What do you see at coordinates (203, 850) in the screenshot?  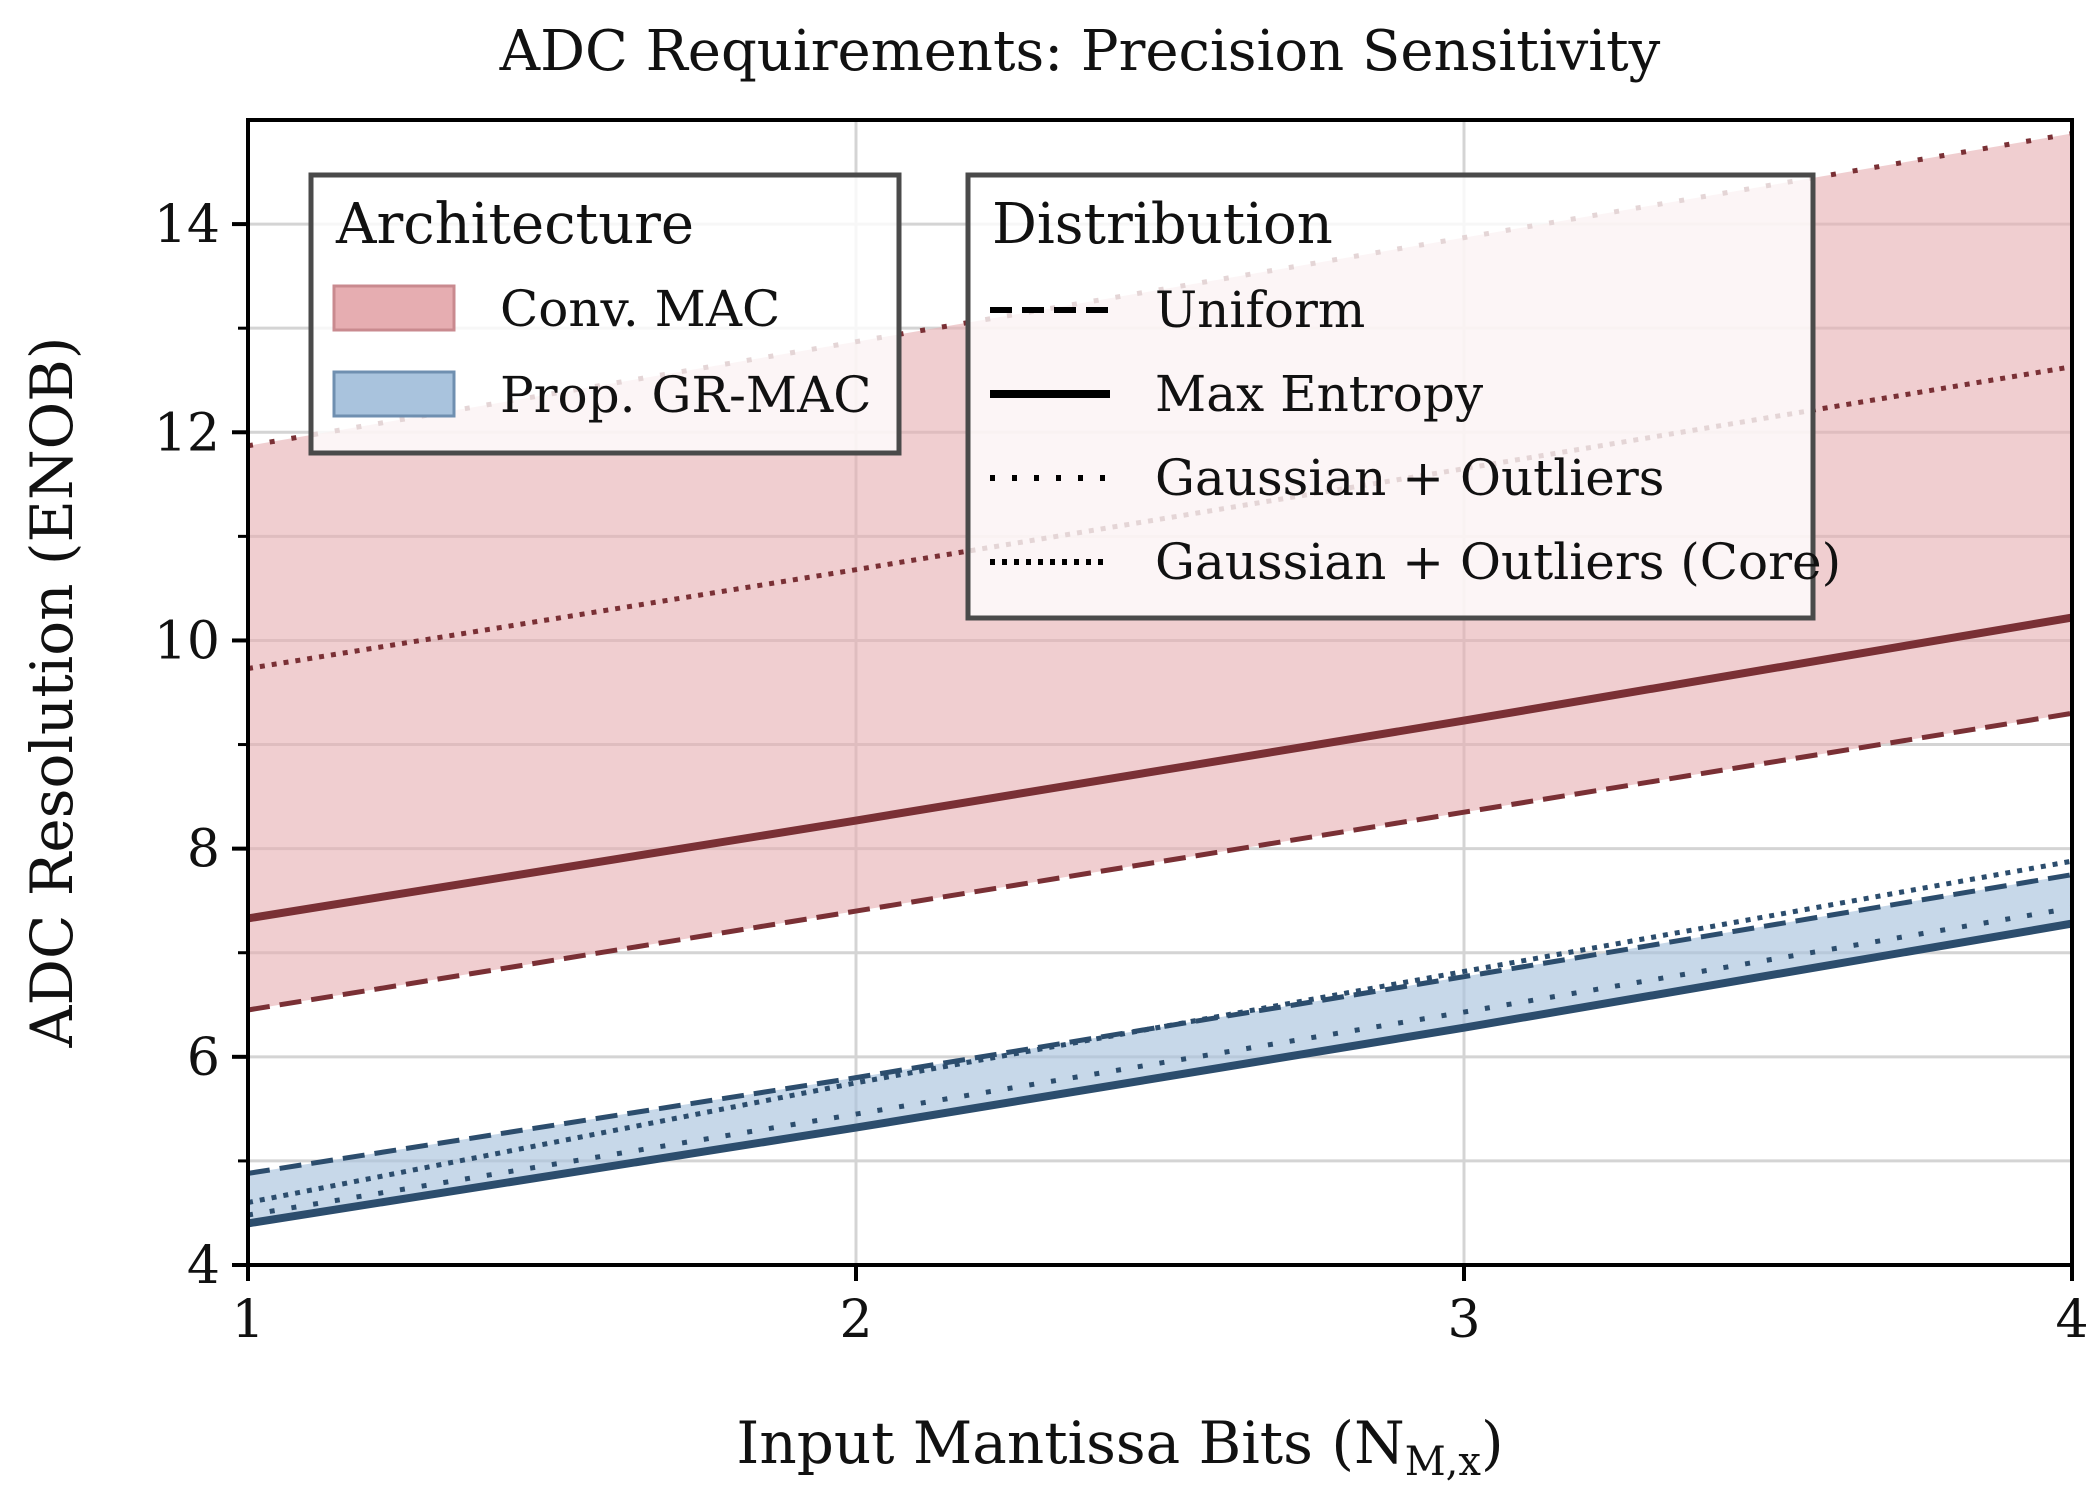 I see `y-tick-label: 8` at bounding box center [203, 850].